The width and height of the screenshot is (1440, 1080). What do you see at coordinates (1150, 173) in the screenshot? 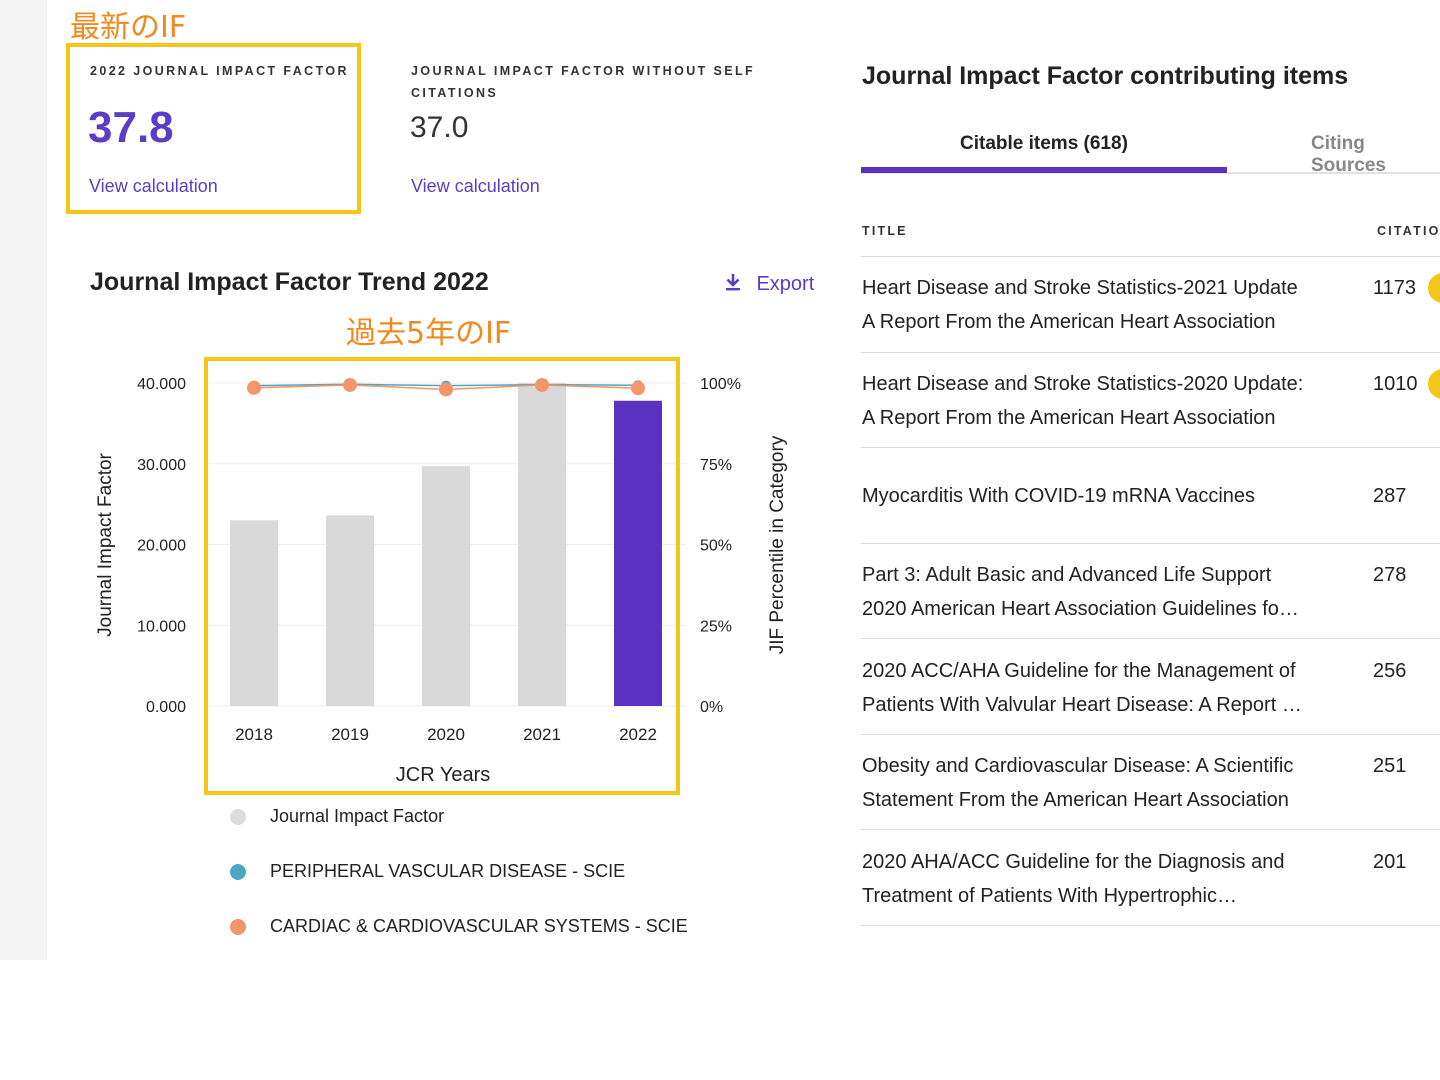
I see `tabs-divider` at bounding box center [1150, 173].